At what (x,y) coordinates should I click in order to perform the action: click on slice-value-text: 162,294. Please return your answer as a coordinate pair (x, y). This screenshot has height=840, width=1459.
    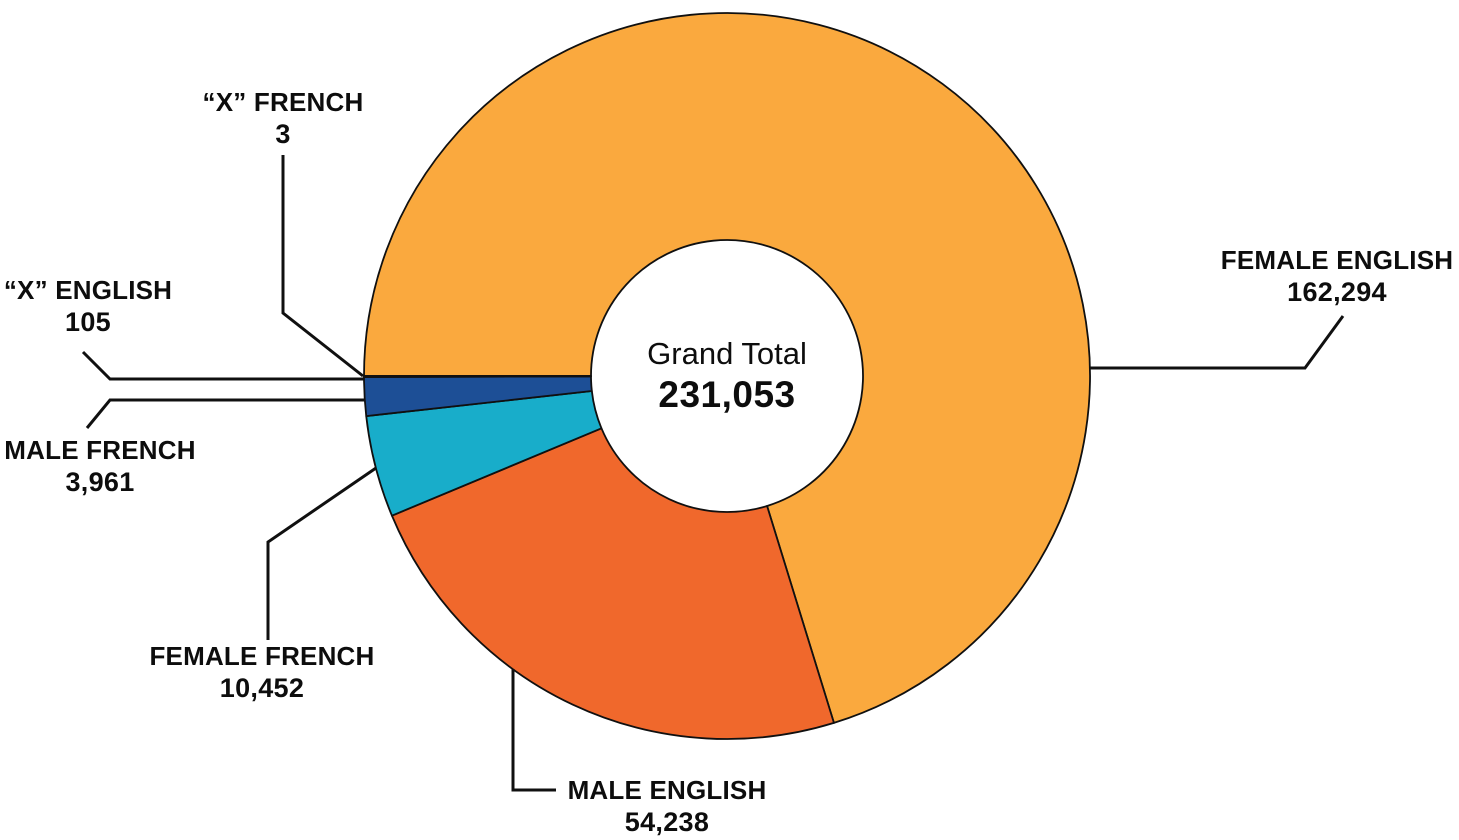
    Looking at the image, I should click on (1337, 291).